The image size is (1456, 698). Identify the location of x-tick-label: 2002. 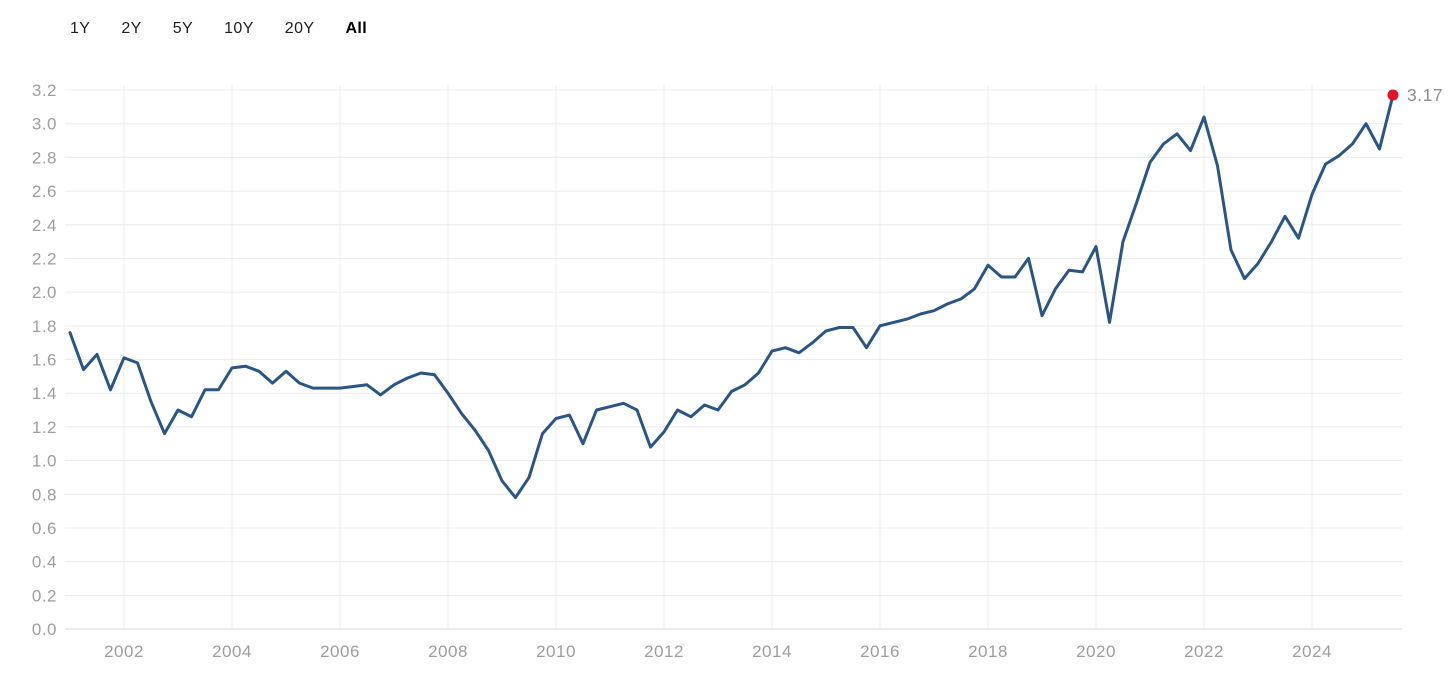
(124, 651).